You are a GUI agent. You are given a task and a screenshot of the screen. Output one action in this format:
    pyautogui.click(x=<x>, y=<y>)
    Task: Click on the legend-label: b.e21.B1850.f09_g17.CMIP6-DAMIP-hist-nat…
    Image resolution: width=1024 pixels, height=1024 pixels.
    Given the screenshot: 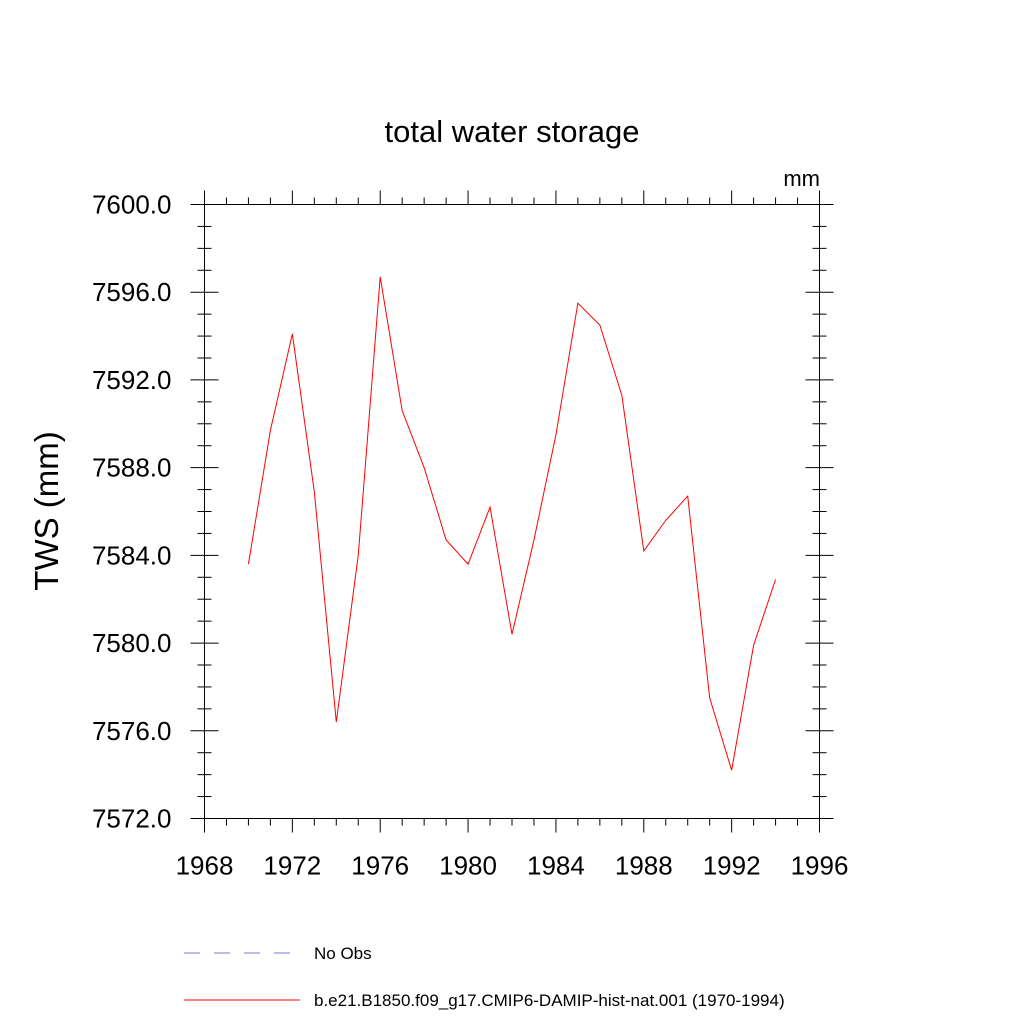 What is the action you would take?
    pyautogui.click(x=549, y=1000)
    